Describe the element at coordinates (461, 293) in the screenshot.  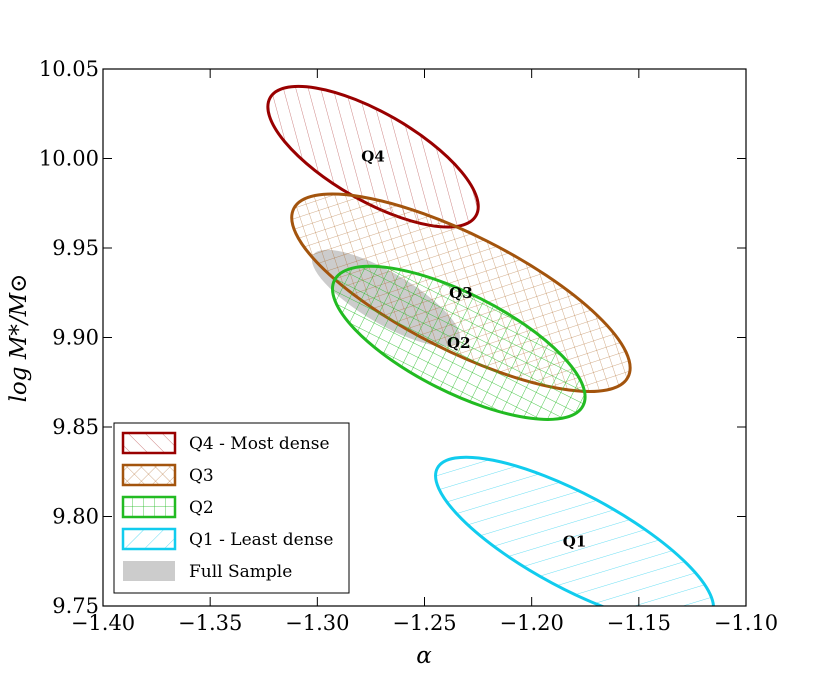
I see `ellipse-label-q3: Q3` at that location.